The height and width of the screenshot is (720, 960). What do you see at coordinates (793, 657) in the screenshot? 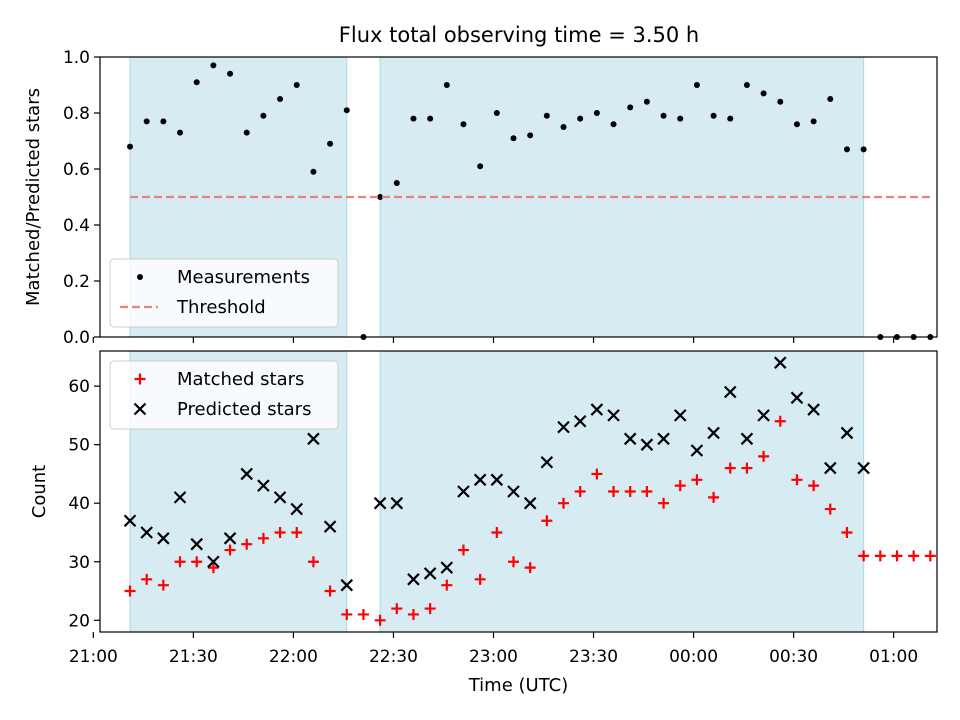
I see `x-tick-label: 00:30` at bounding box center [793, 657].